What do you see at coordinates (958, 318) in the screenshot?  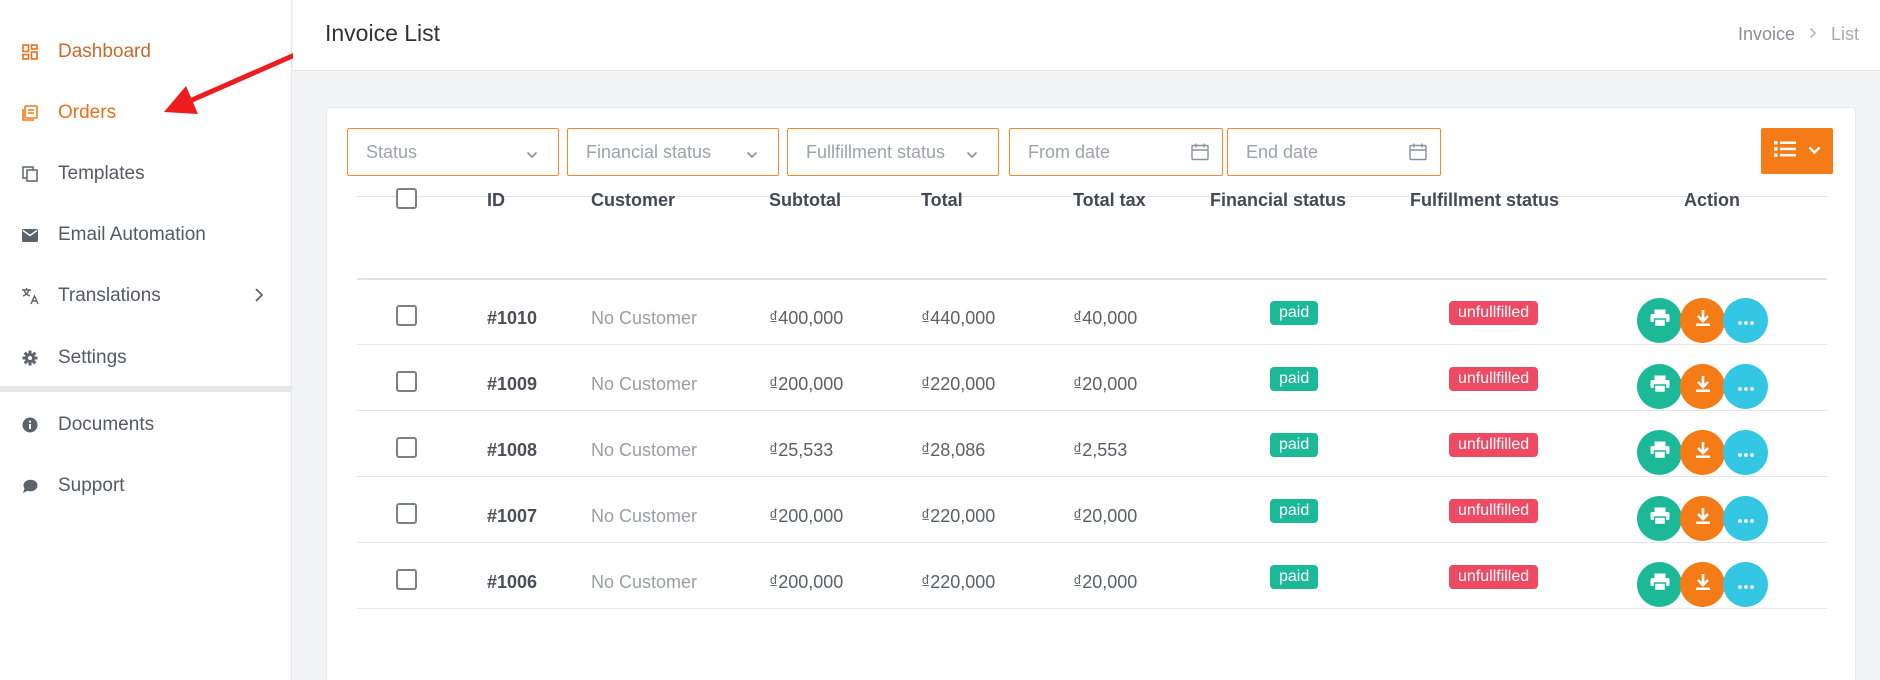 I see `total-cell: ₫440,000` at bounding box center [958, 318].